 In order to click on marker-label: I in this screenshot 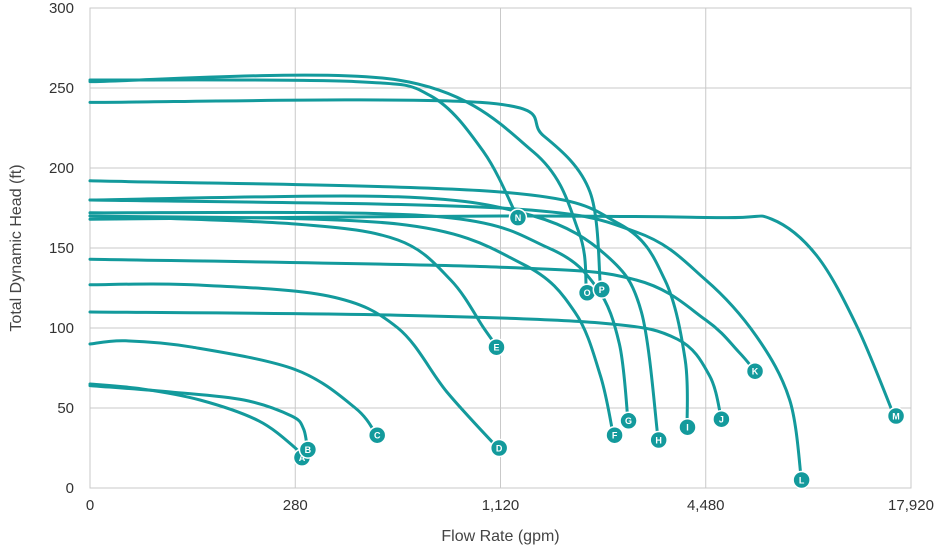, I will do `click(687, 428)`.